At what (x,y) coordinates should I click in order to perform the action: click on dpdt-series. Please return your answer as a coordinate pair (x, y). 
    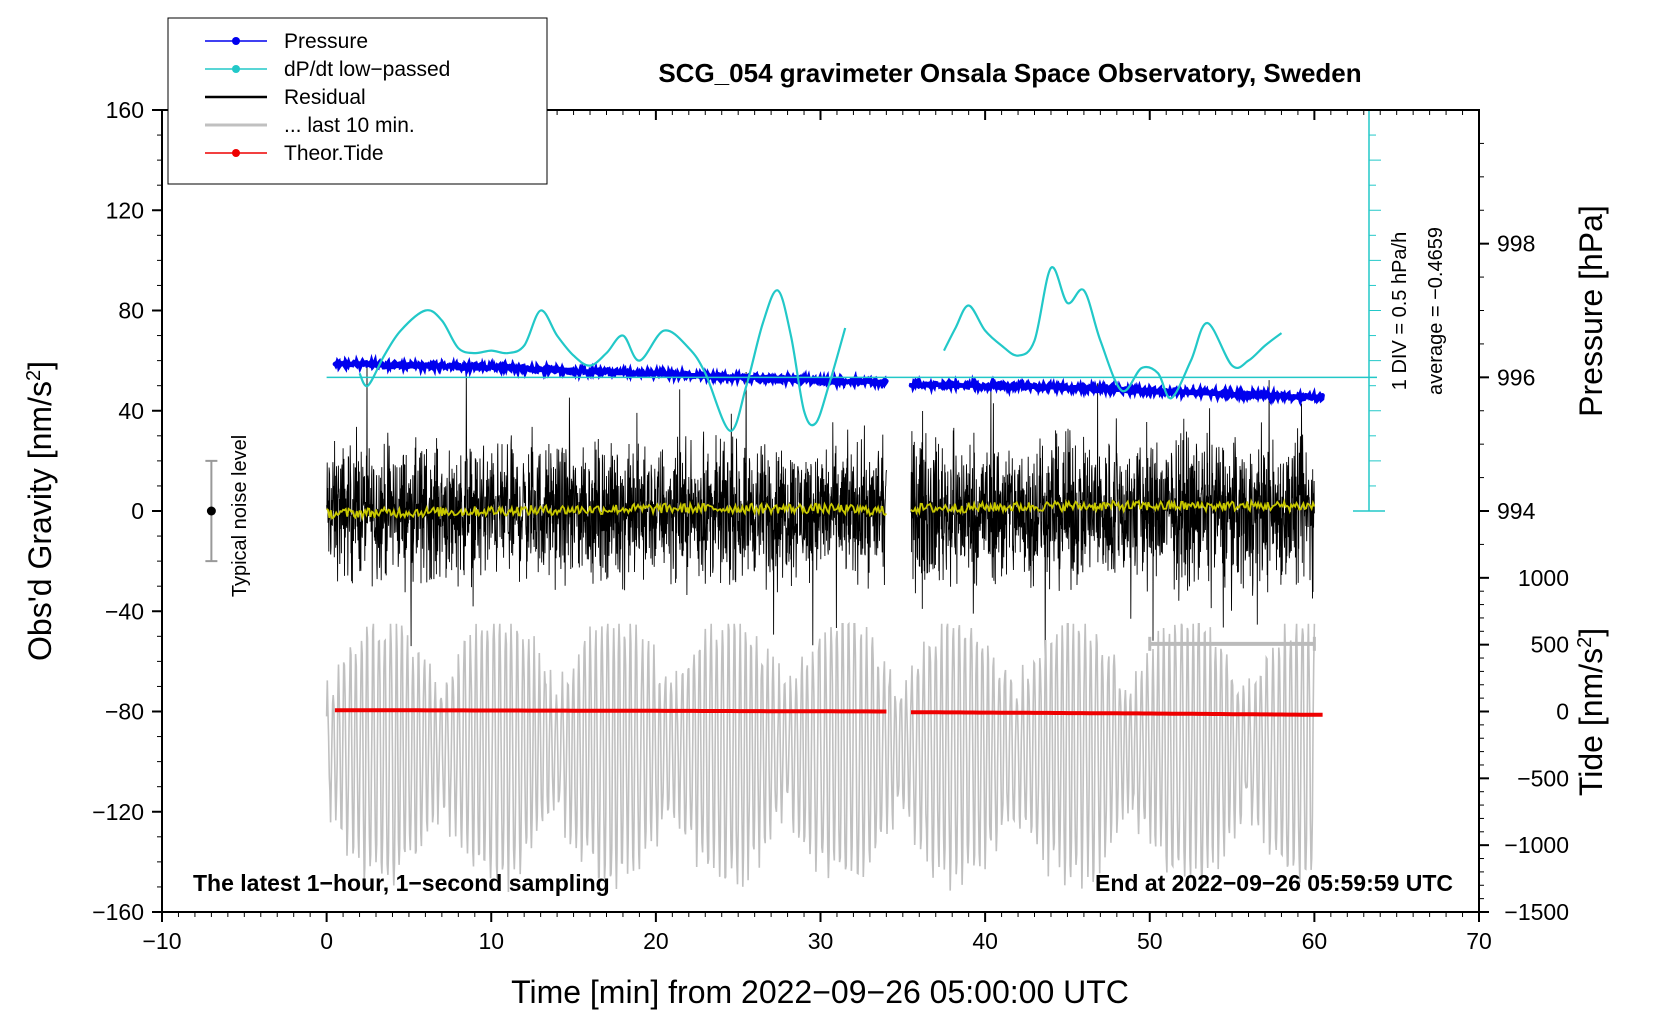
    Looking at the image, I should click on (820, 349).